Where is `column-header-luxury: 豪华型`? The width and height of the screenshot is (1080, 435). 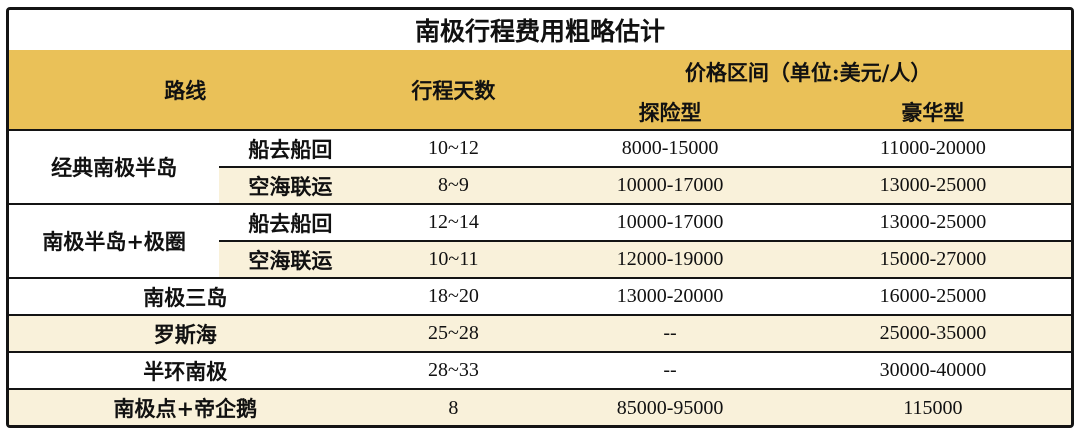 column-header-luxury: 豪华型 is located at coordinates (932, 112).